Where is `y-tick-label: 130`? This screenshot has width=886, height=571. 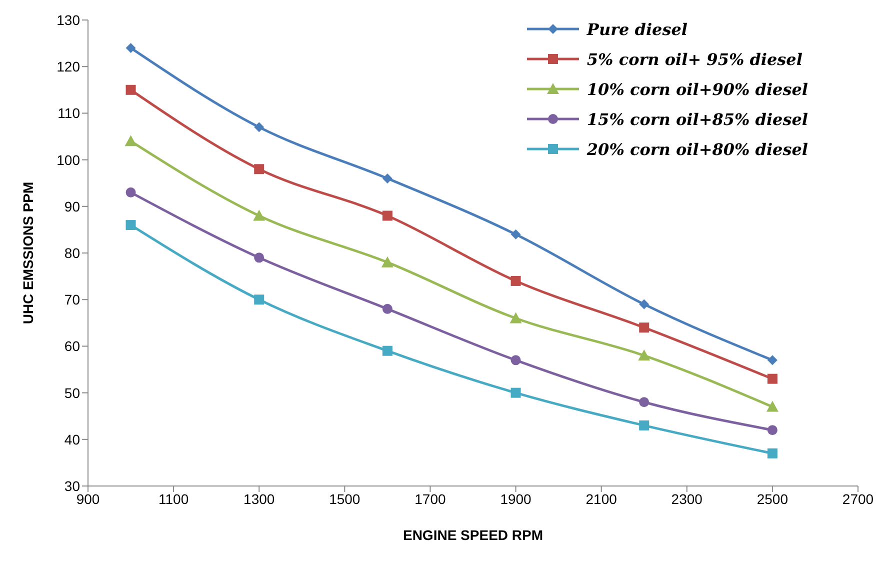
y-tick-label: 130 is located at coordinates (68, 20).